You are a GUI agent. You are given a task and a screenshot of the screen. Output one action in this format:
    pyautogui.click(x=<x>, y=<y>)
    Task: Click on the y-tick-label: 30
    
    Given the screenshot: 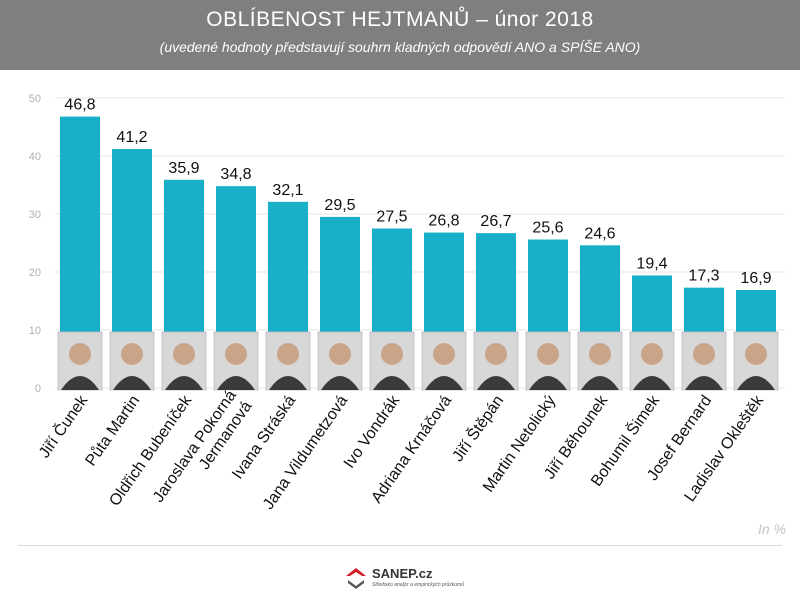 What is the action you would take?
    pyautogui.click(x=35, y=215)
    